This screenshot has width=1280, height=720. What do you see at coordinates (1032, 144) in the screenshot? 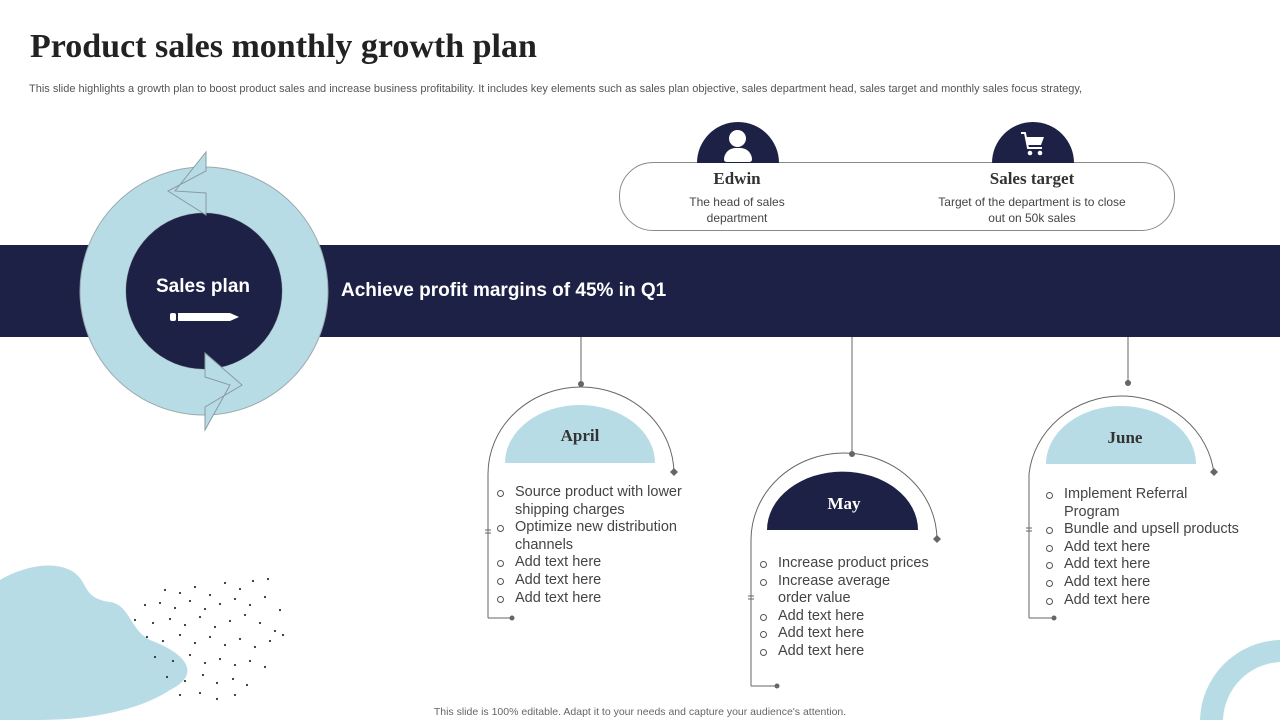
I see `shopping-cart-icon` at bounding box center [1032, 144].